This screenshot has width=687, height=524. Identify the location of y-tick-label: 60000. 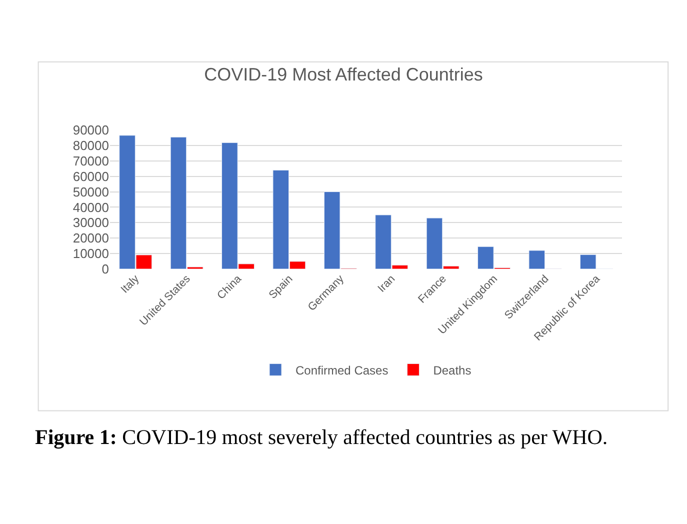
(90, 176).